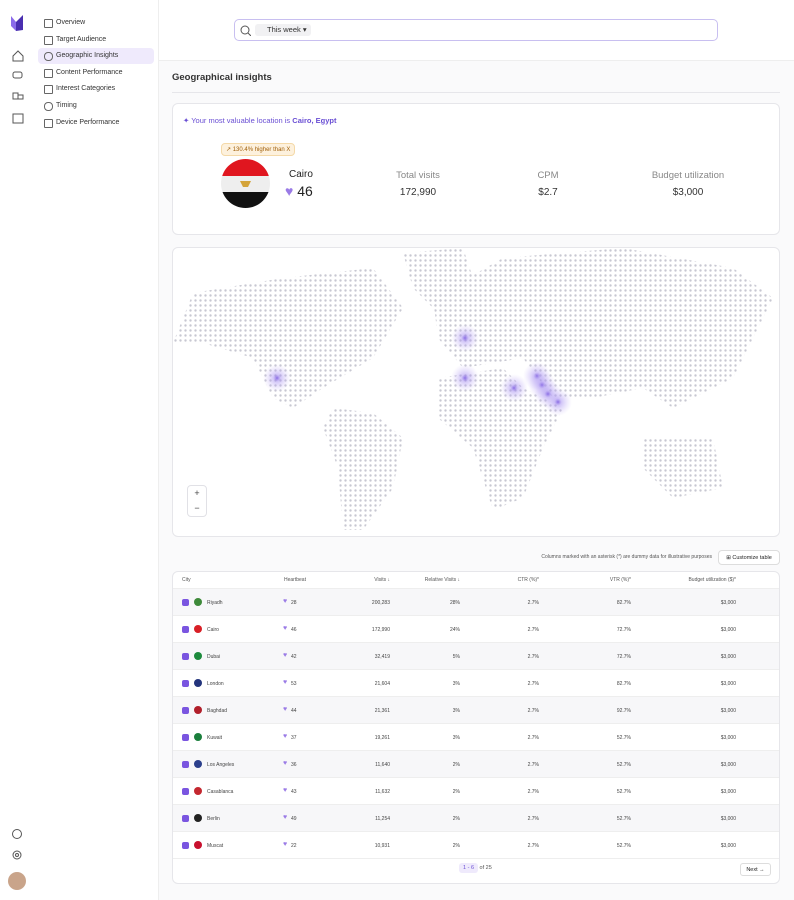 The height and width of the screenshot is (900, 794). Describe the element at coordinates (755, 869) in the screenshot. I see `next-button: Next →` at that location.